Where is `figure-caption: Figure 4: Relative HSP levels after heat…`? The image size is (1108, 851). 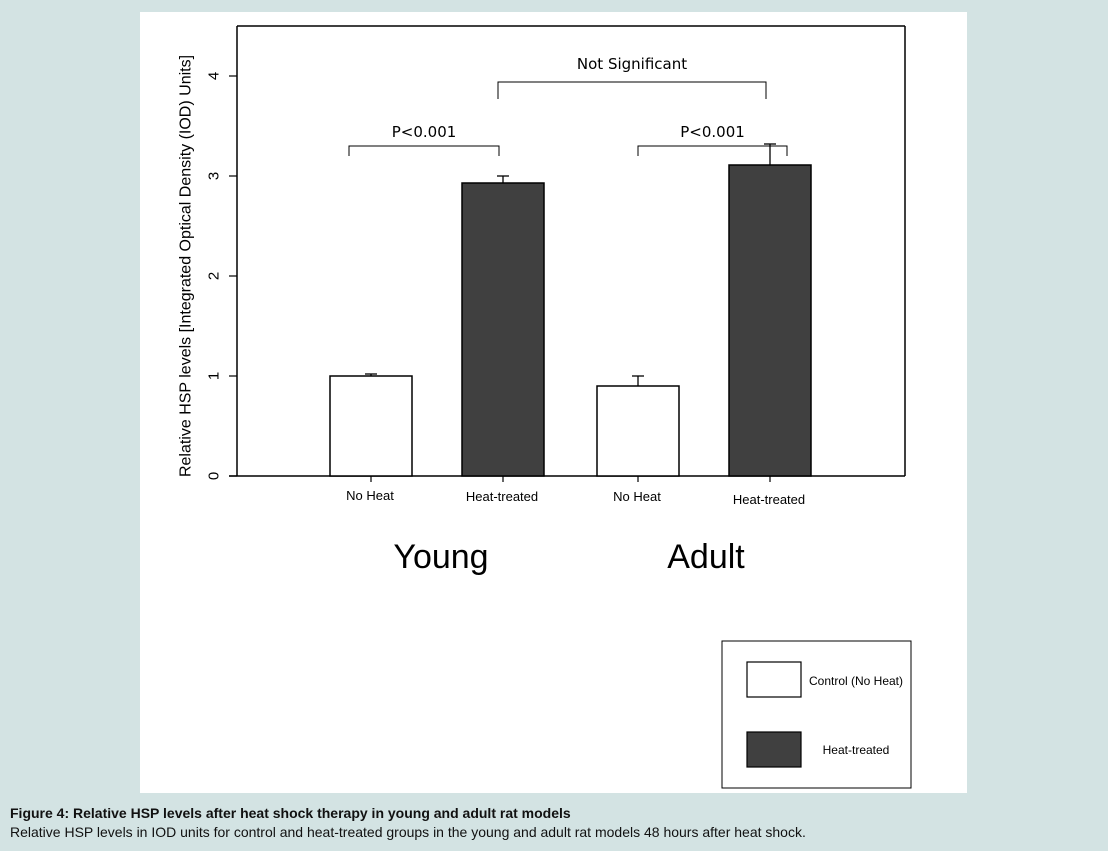
figure-caption: Figure 4: Relative HSP levels after heat… is located at coordinates (555, 823).